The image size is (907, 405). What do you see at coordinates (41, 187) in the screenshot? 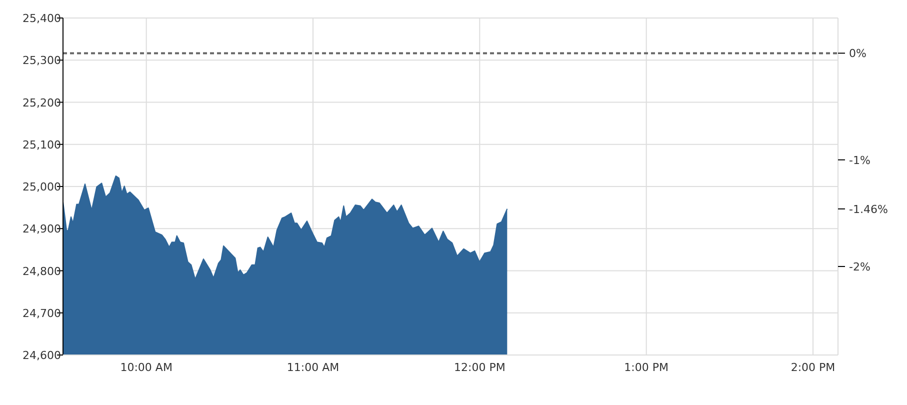
I see `y-tick-label: 25,000` at bounding box center [41, 187].